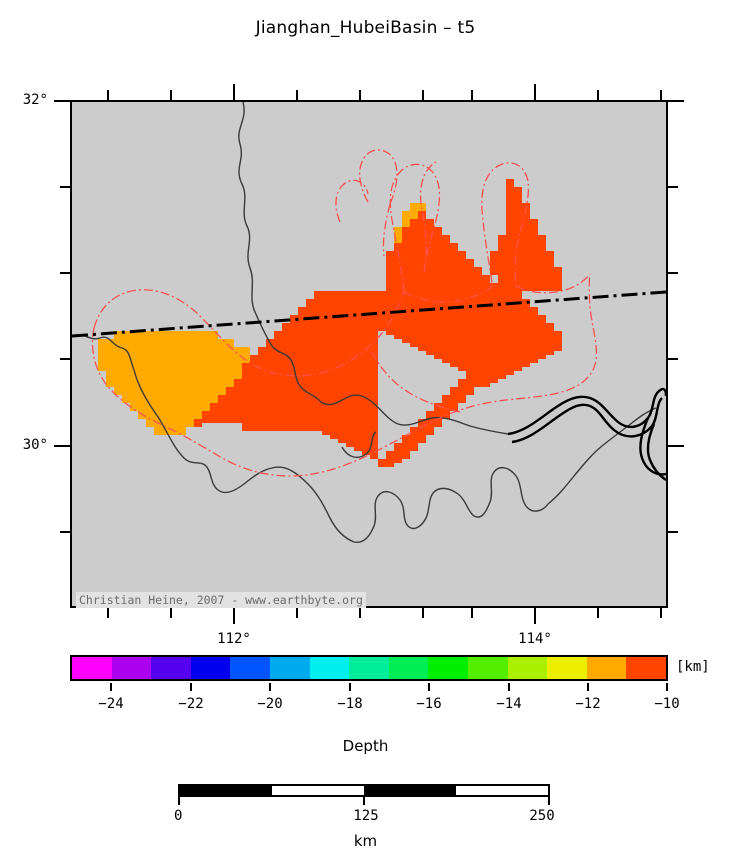 The height and width of the screenshot is (868, 731). What do you see at coordinates (542, 816) in the screenshot?
I see `scale-bar-label-250: 250` at bounding box center [542, 816].